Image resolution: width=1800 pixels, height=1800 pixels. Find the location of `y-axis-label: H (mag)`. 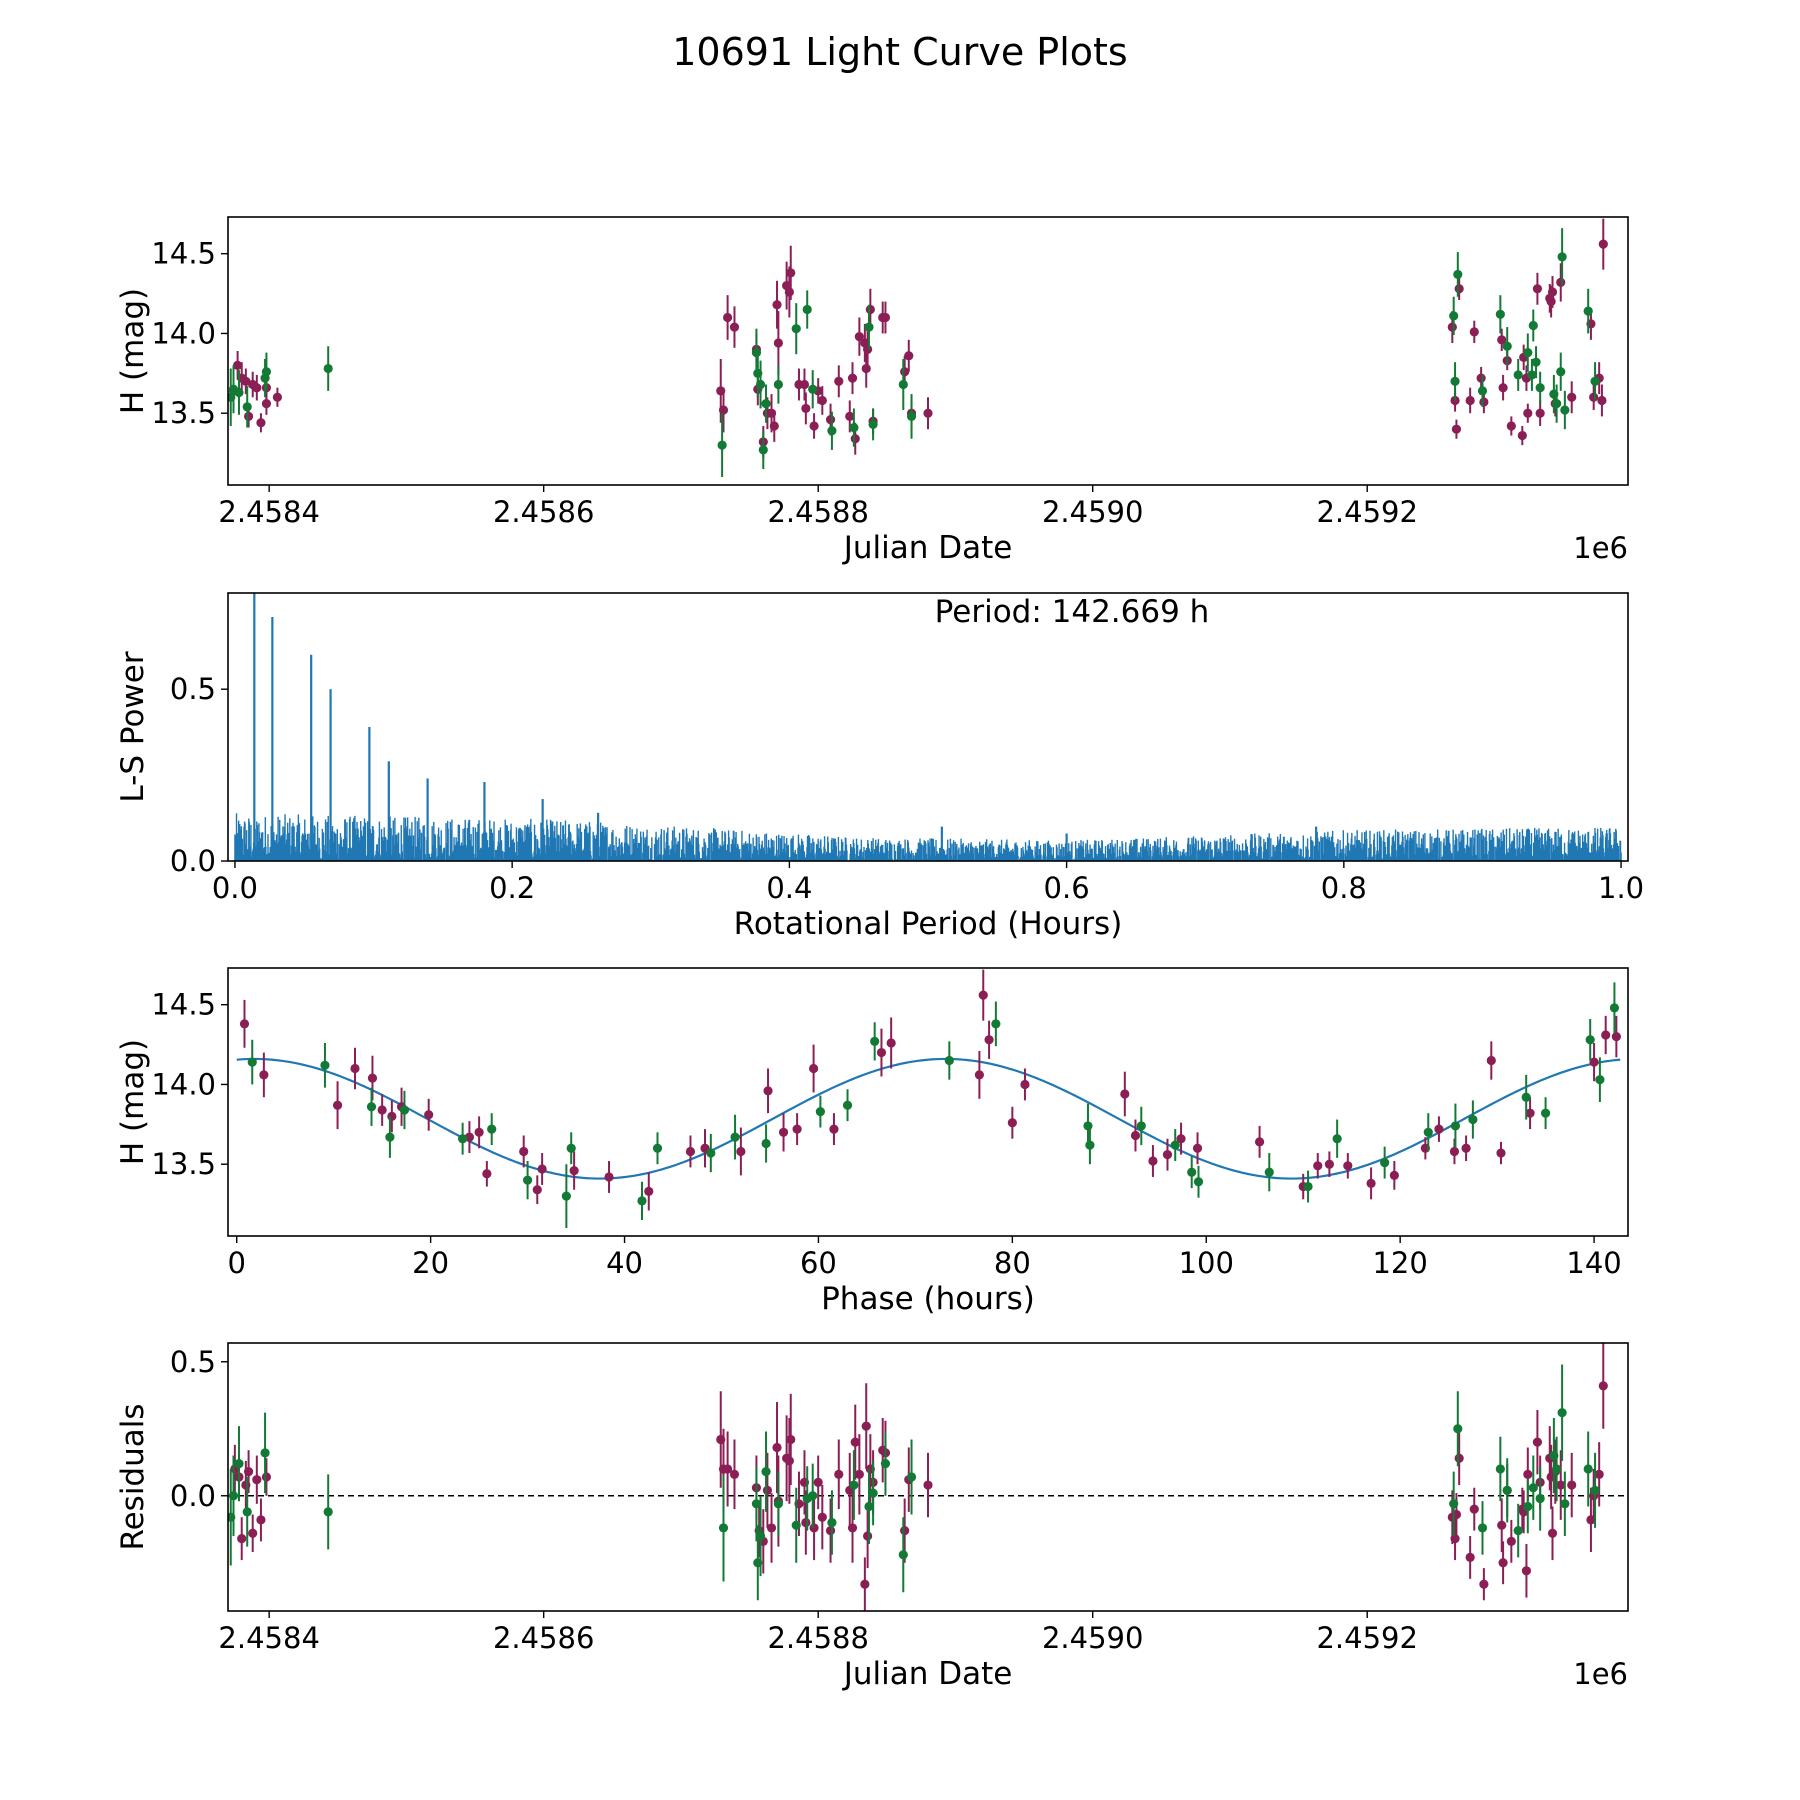

y-axis-label: H (mag) is located at coordinates (133, 1102).